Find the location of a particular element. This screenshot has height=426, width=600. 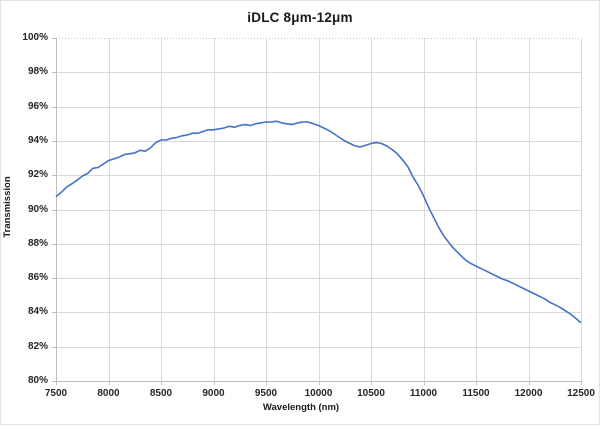

chart-title: iDLC 8μm-12μm is located at coordinates (300, 17).